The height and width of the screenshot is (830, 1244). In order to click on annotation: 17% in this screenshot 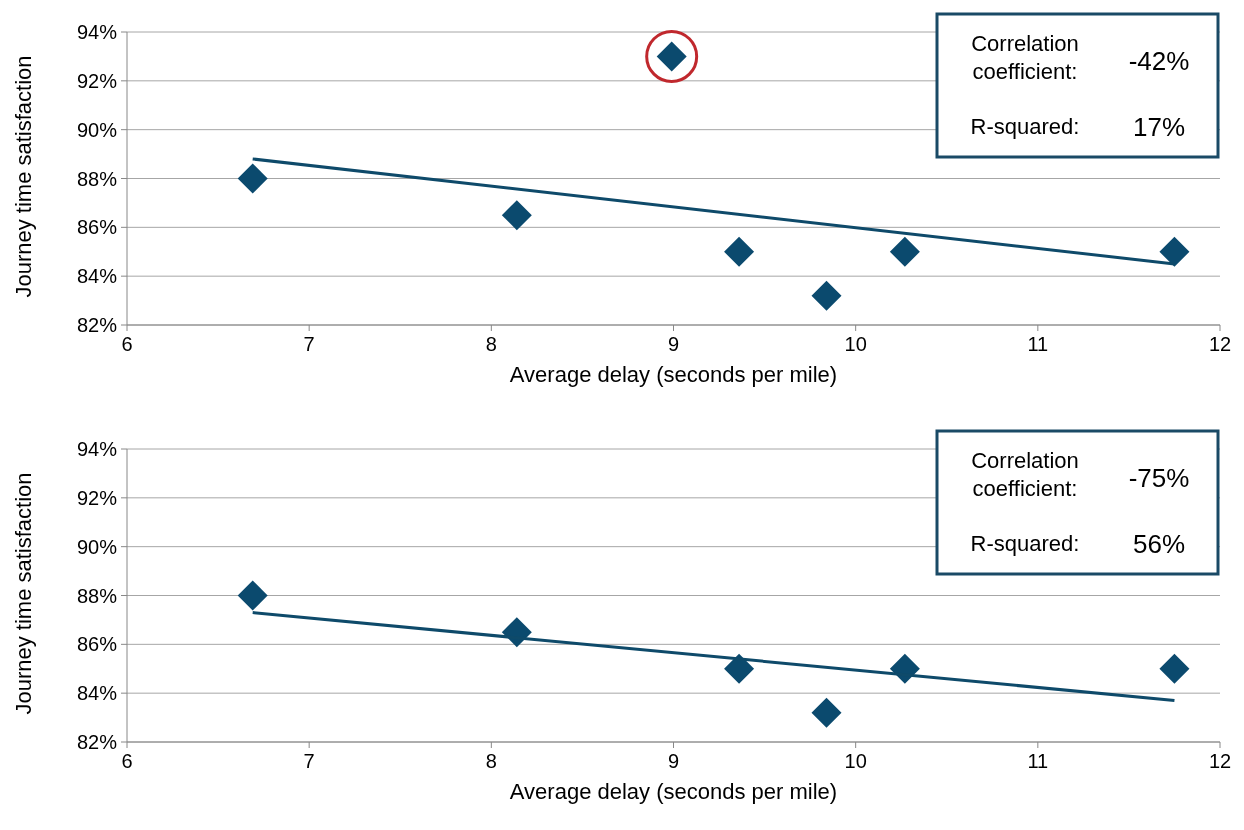, I will do `click(1159, 127)`.